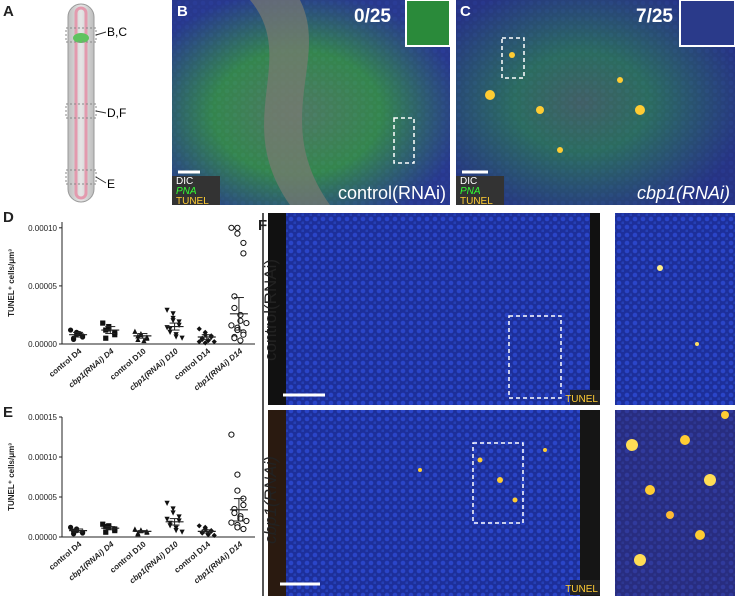 The image size is (735, 603). I want to click on panel-label: F, so click(262, 225).